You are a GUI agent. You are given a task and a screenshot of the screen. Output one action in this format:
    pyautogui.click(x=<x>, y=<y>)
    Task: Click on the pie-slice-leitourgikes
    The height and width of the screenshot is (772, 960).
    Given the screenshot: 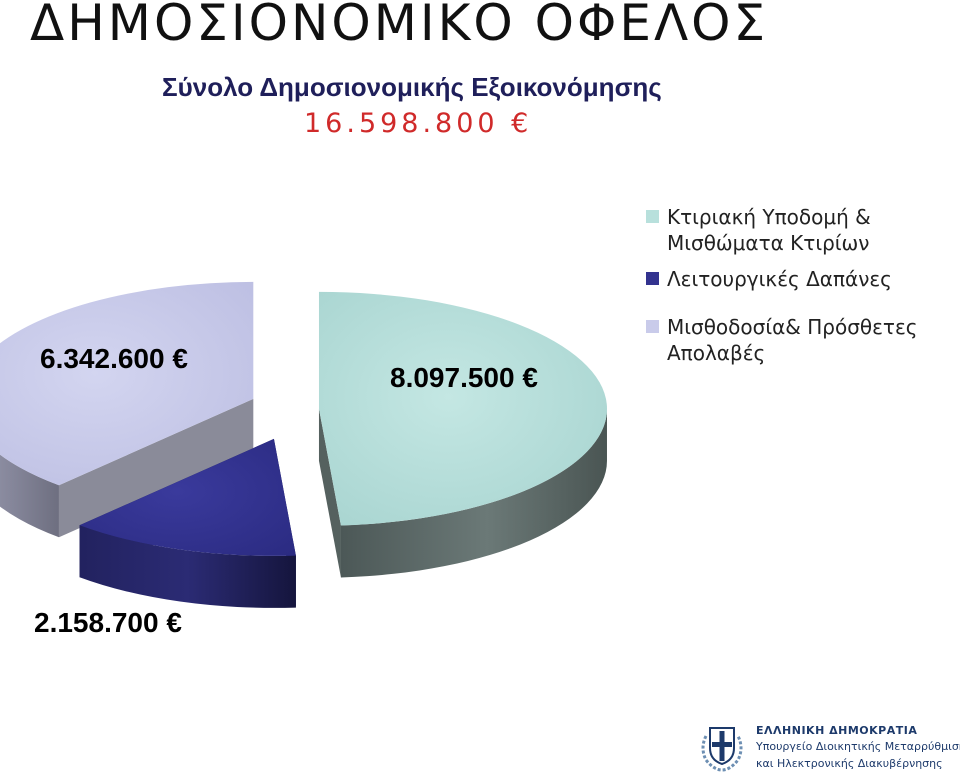 What is the action you would take?
    pyautogui.click(x=187, y=523)
    